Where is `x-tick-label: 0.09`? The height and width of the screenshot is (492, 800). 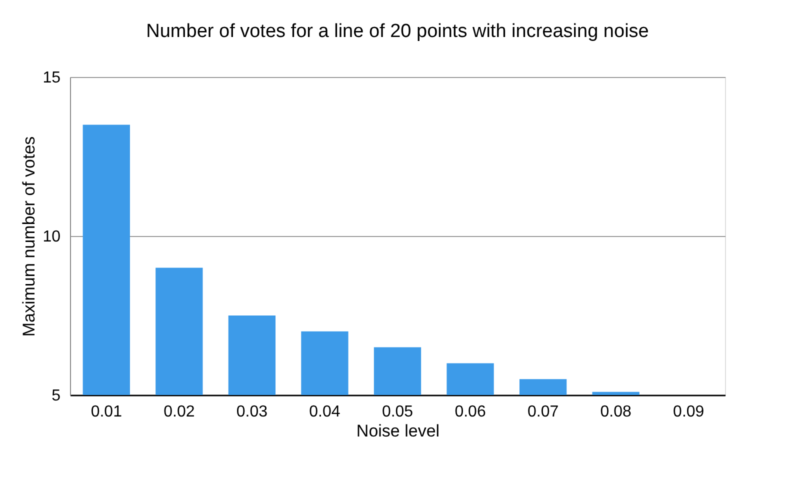 x-tick-label: 0.09 is located at coordinates (688, 412).